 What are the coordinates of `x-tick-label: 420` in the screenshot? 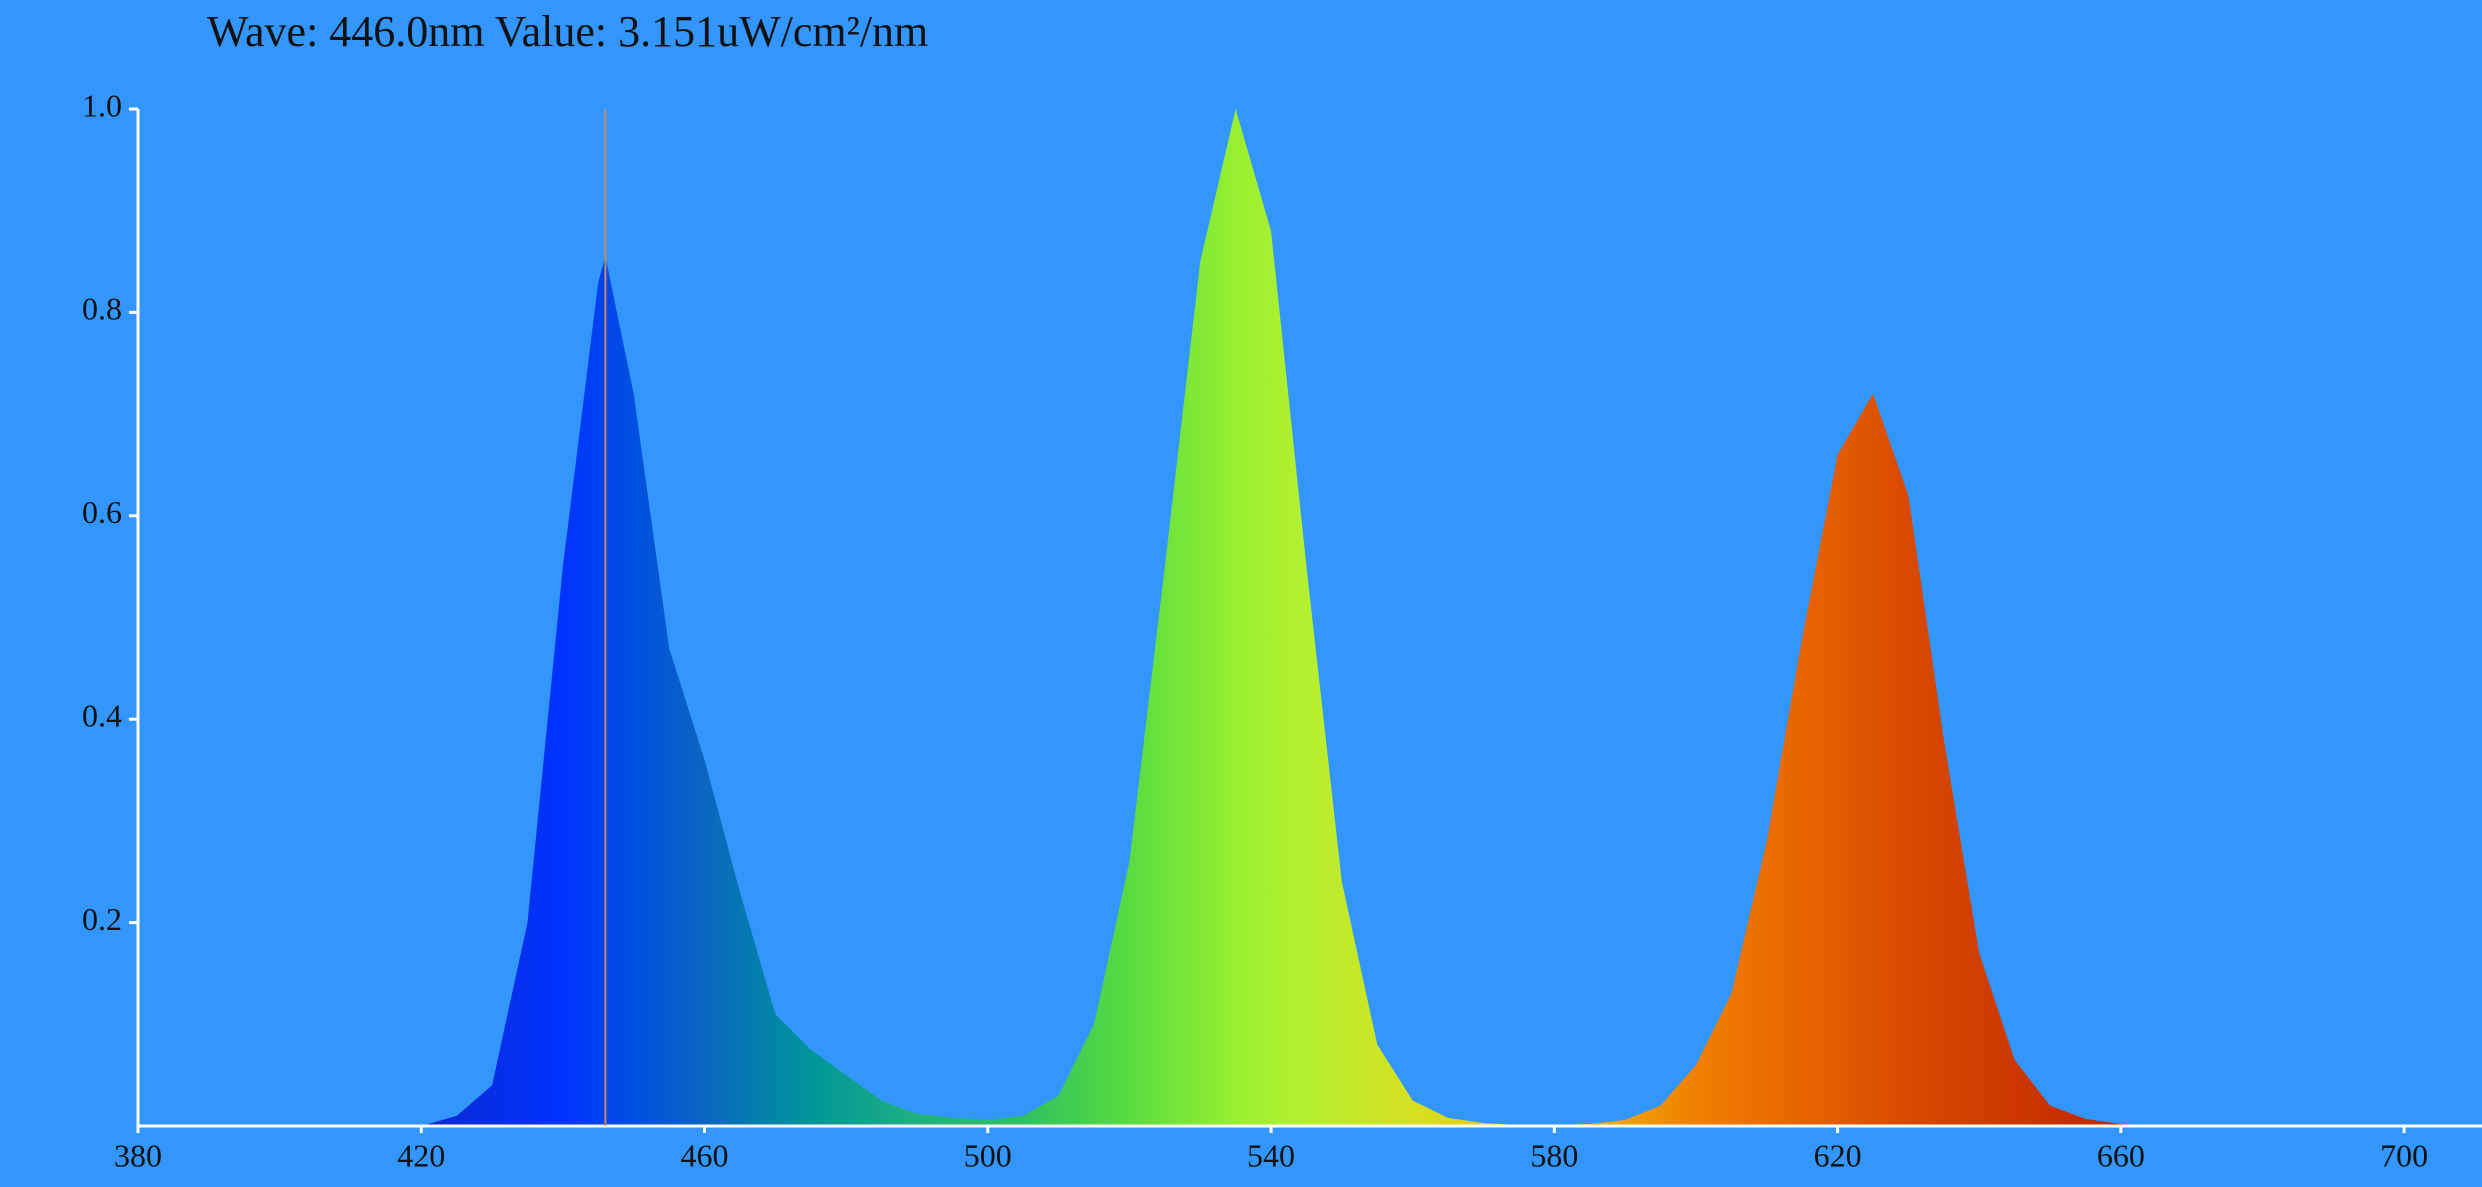 It's located at (421, 1155).